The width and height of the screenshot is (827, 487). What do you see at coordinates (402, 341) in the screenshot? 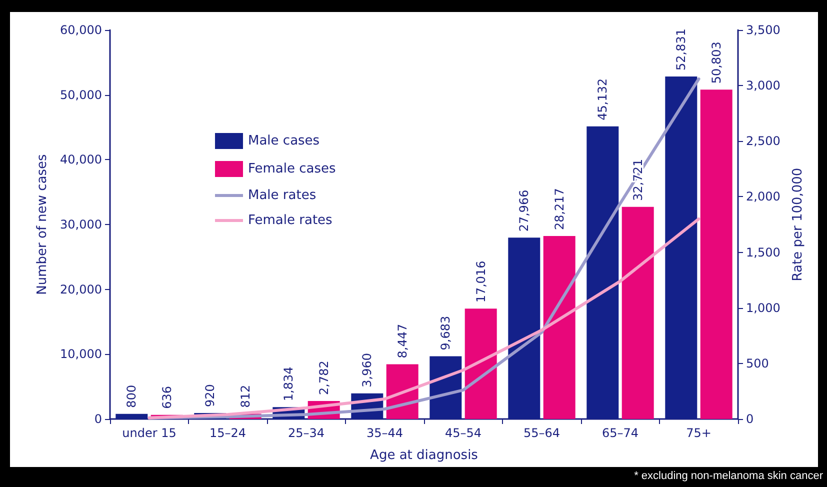
I see `data-label: 8,447` at bounding box center [402, 341].